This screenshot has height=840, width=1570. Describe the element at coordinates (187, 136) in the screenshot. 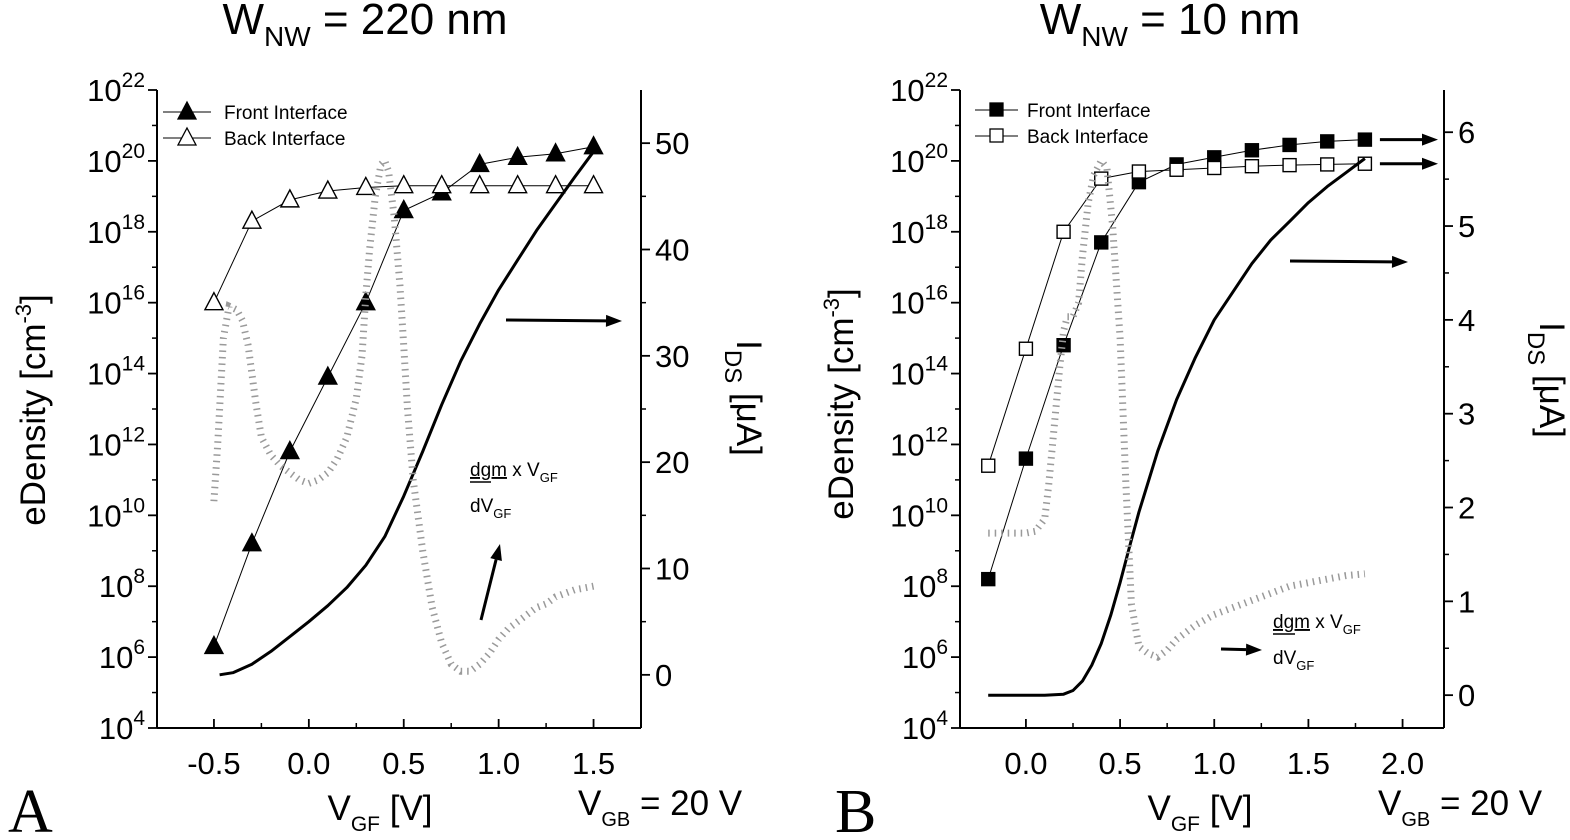

I see `legend-open-triangle-marker` at that location.